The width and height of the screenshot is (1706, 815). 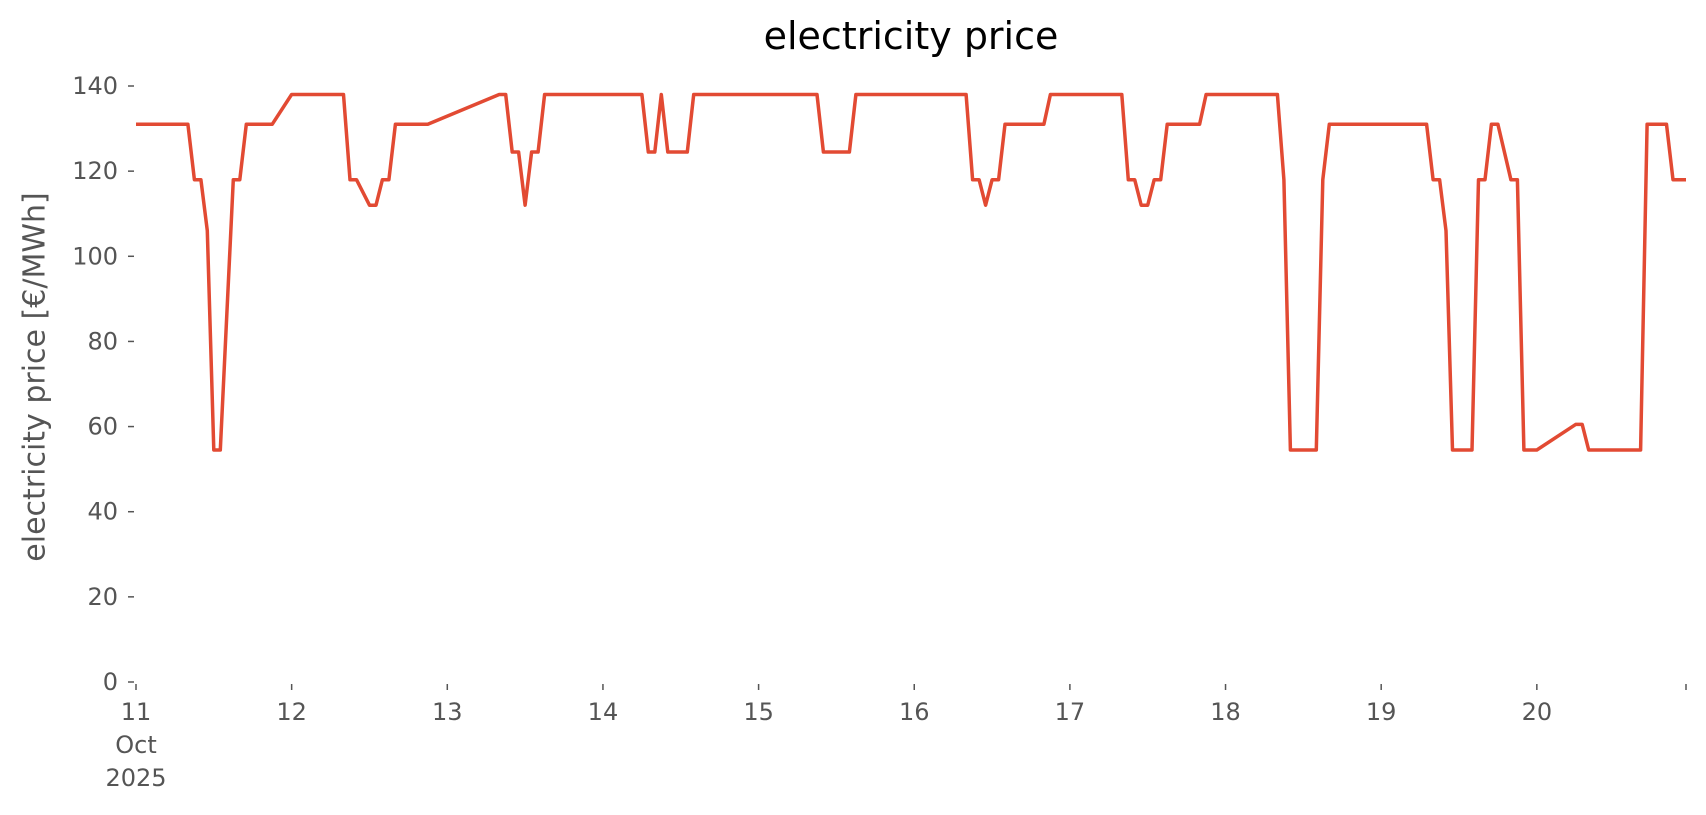 What do you see at coordinates (136, 745) in the screenshot?
I see `x-tick-label: Oct` at bounding box center [136, 745].